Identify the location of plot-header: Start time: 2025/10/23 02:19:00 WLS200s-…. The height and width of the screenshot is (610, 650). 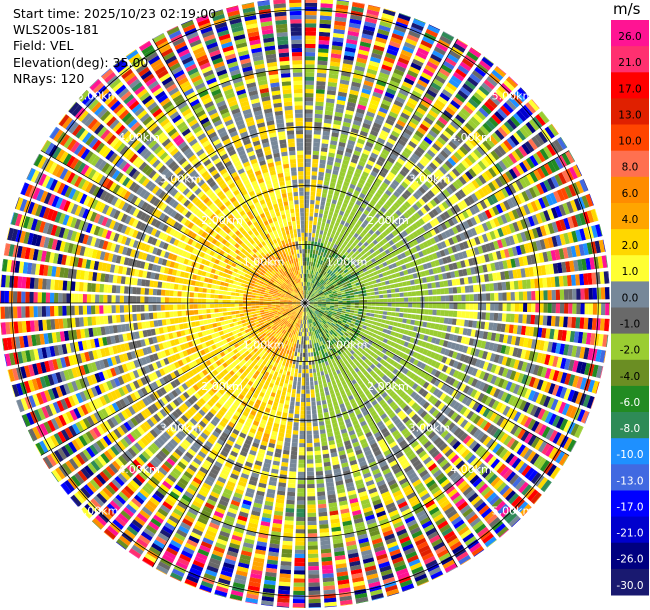
(114, 46).